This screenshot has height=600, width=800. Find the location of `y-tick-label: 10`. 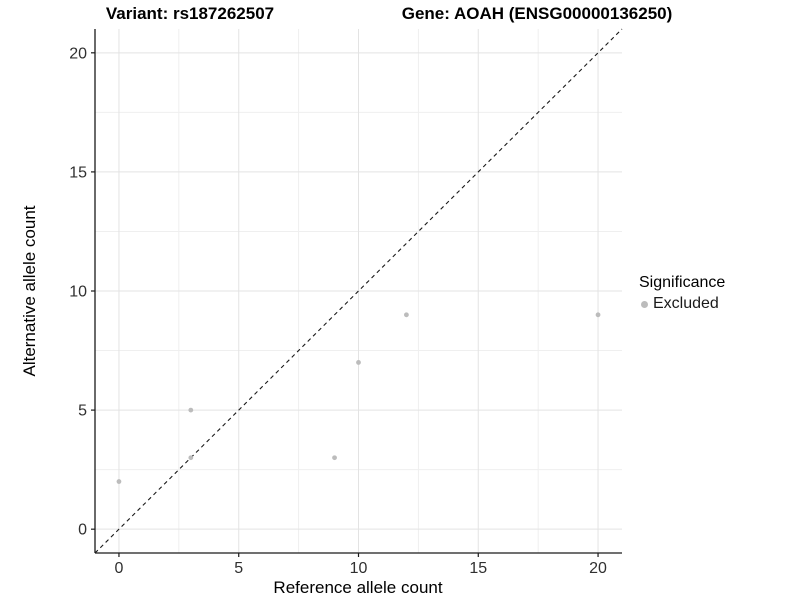

y-tick-label: 10 is located at coordinates (78, 292).